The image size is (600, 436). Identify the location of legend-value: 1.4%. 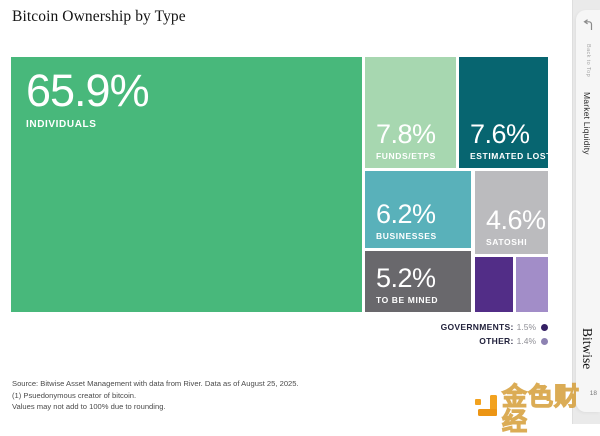
(526, 341).